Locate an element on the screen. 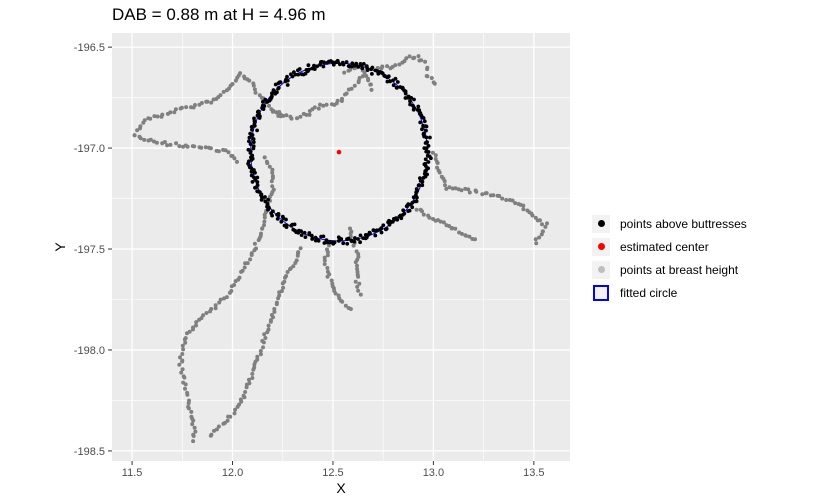 This screenshot has height=503, width=814. legend-item-circle: fitted circle is located at coordinates (669, 292).